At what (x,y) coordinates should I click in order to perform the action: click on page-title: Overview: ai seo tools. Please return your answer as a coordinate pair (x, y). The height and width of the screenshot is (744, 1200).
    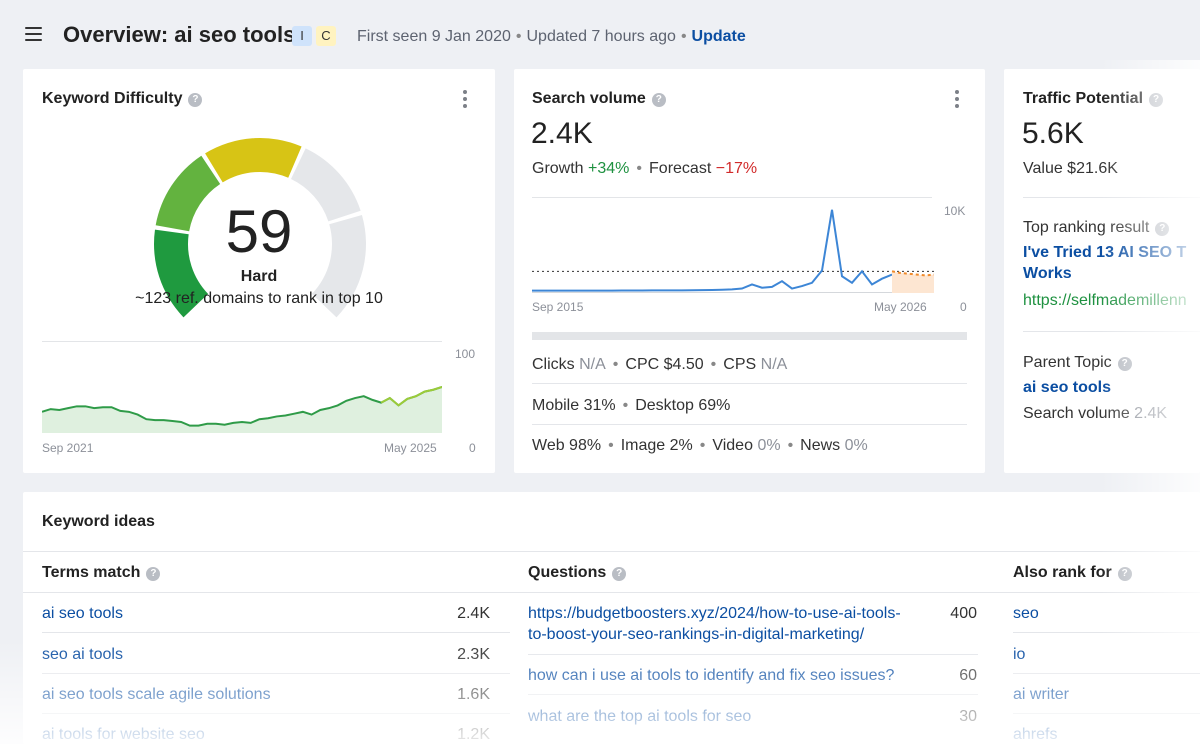
    Looking at the image, I should click on (179, 34).